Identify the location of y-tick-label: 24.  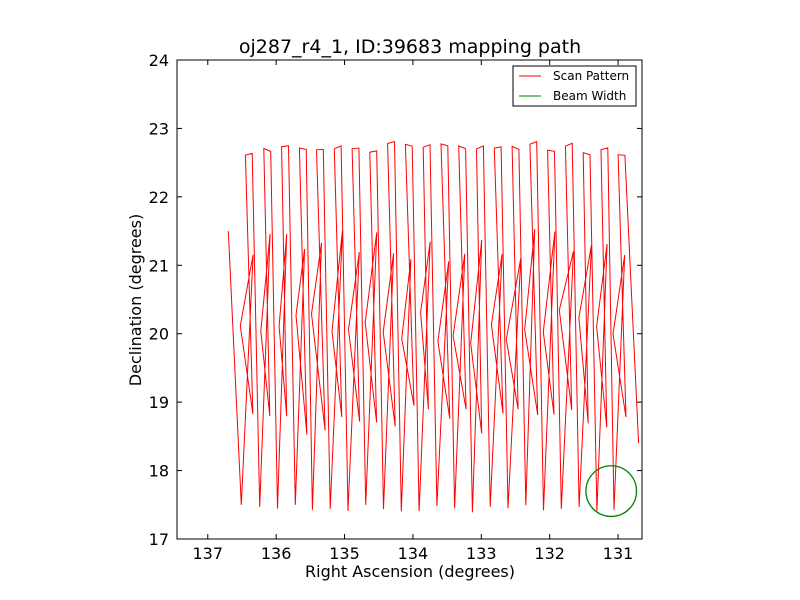
(159, 60).